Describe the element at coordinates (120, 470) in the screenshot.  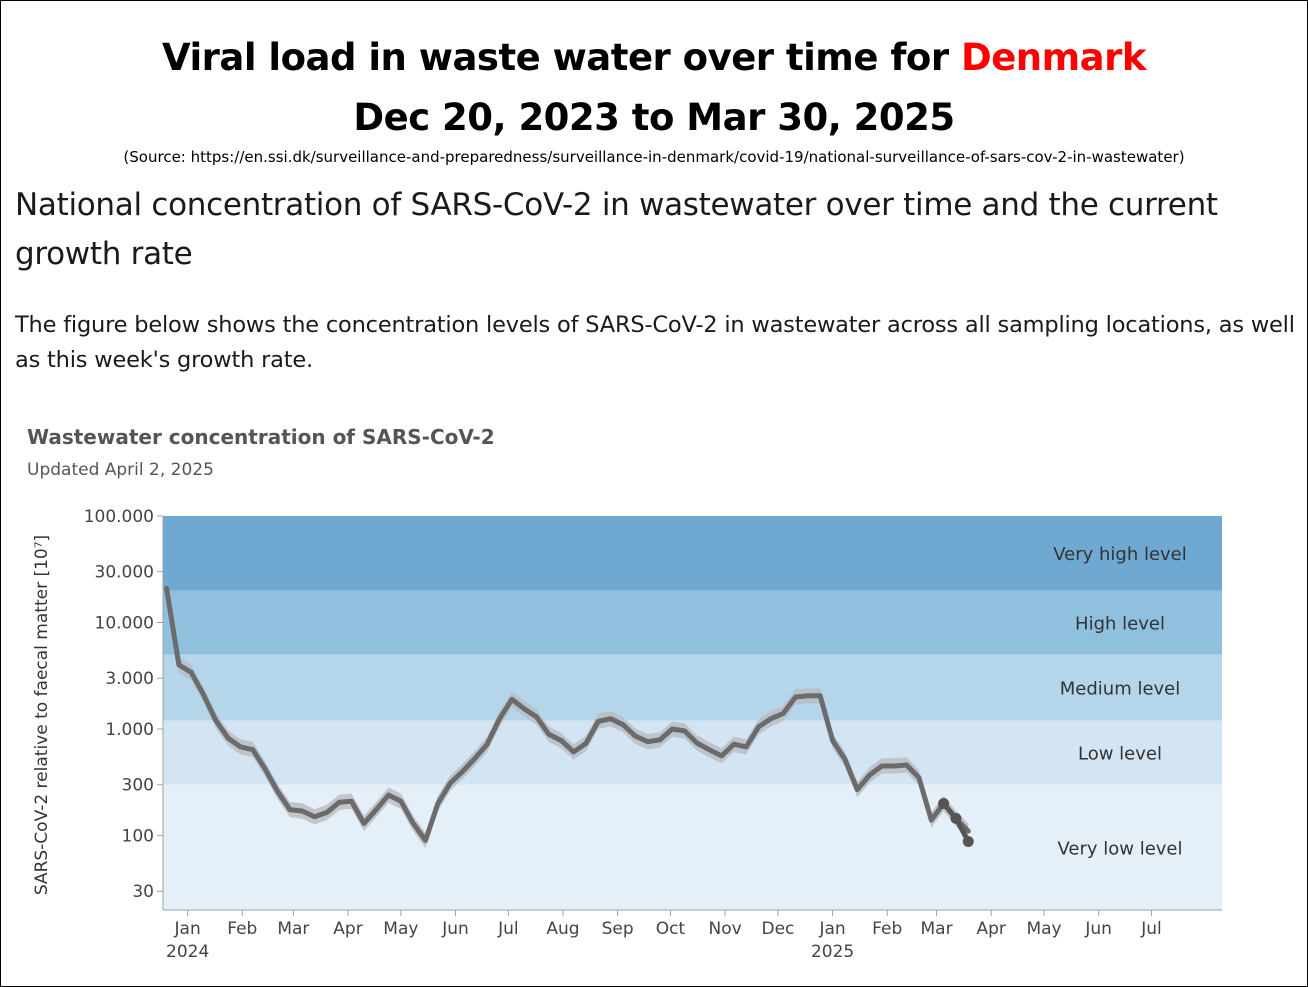
I see `chart-subtitle: Updated April 2, 2025` at that location.